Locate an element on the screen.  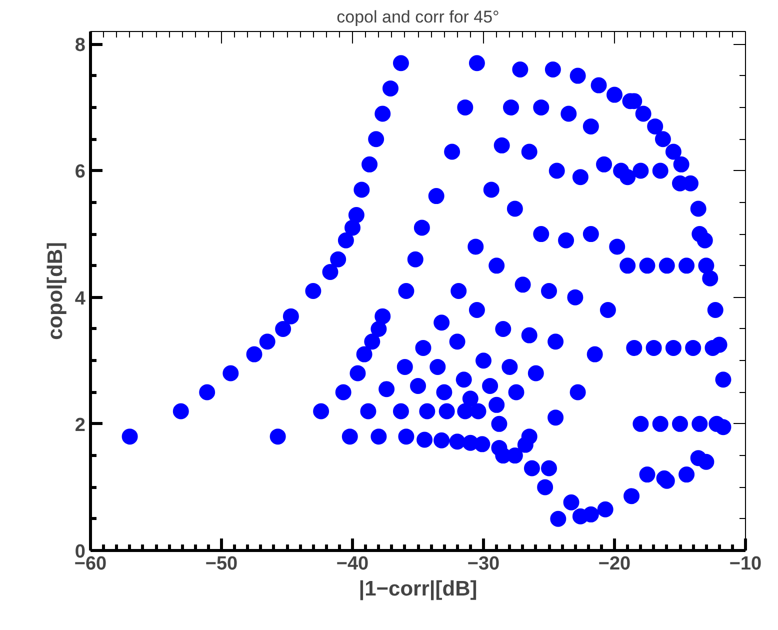
x-axis-title: |1−corr|[dB] is located at coordinates (418, 589).